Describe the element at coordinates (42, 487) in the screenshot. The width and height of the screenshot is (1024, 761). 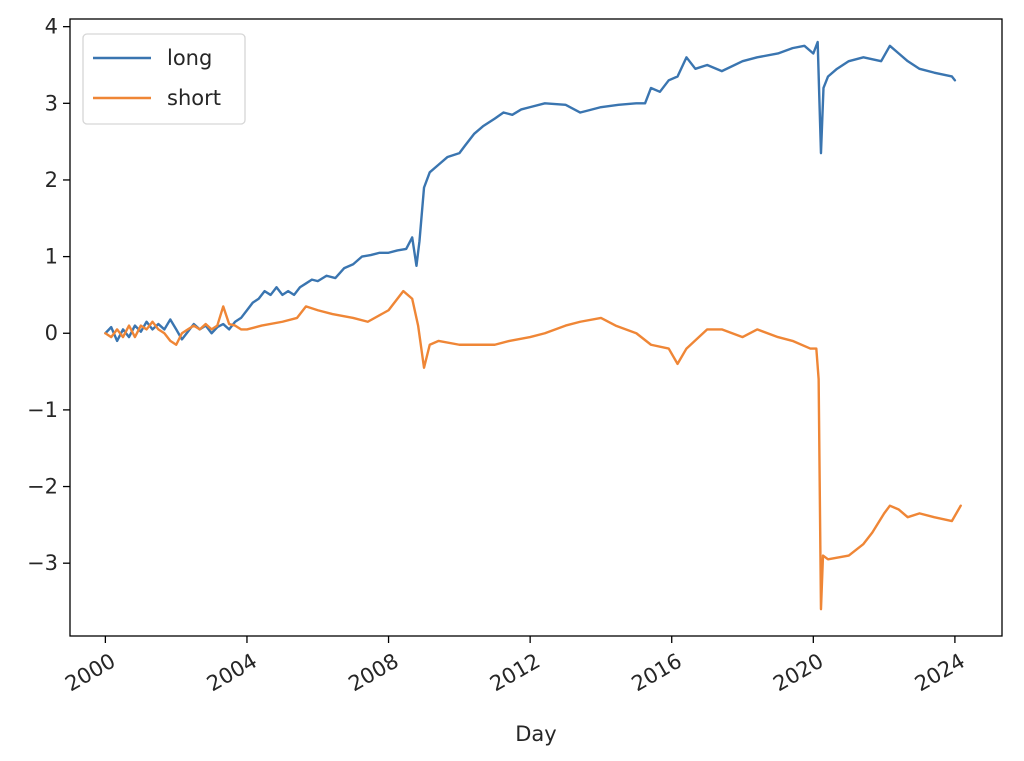
I see `y-tick-label: −2` at that location.